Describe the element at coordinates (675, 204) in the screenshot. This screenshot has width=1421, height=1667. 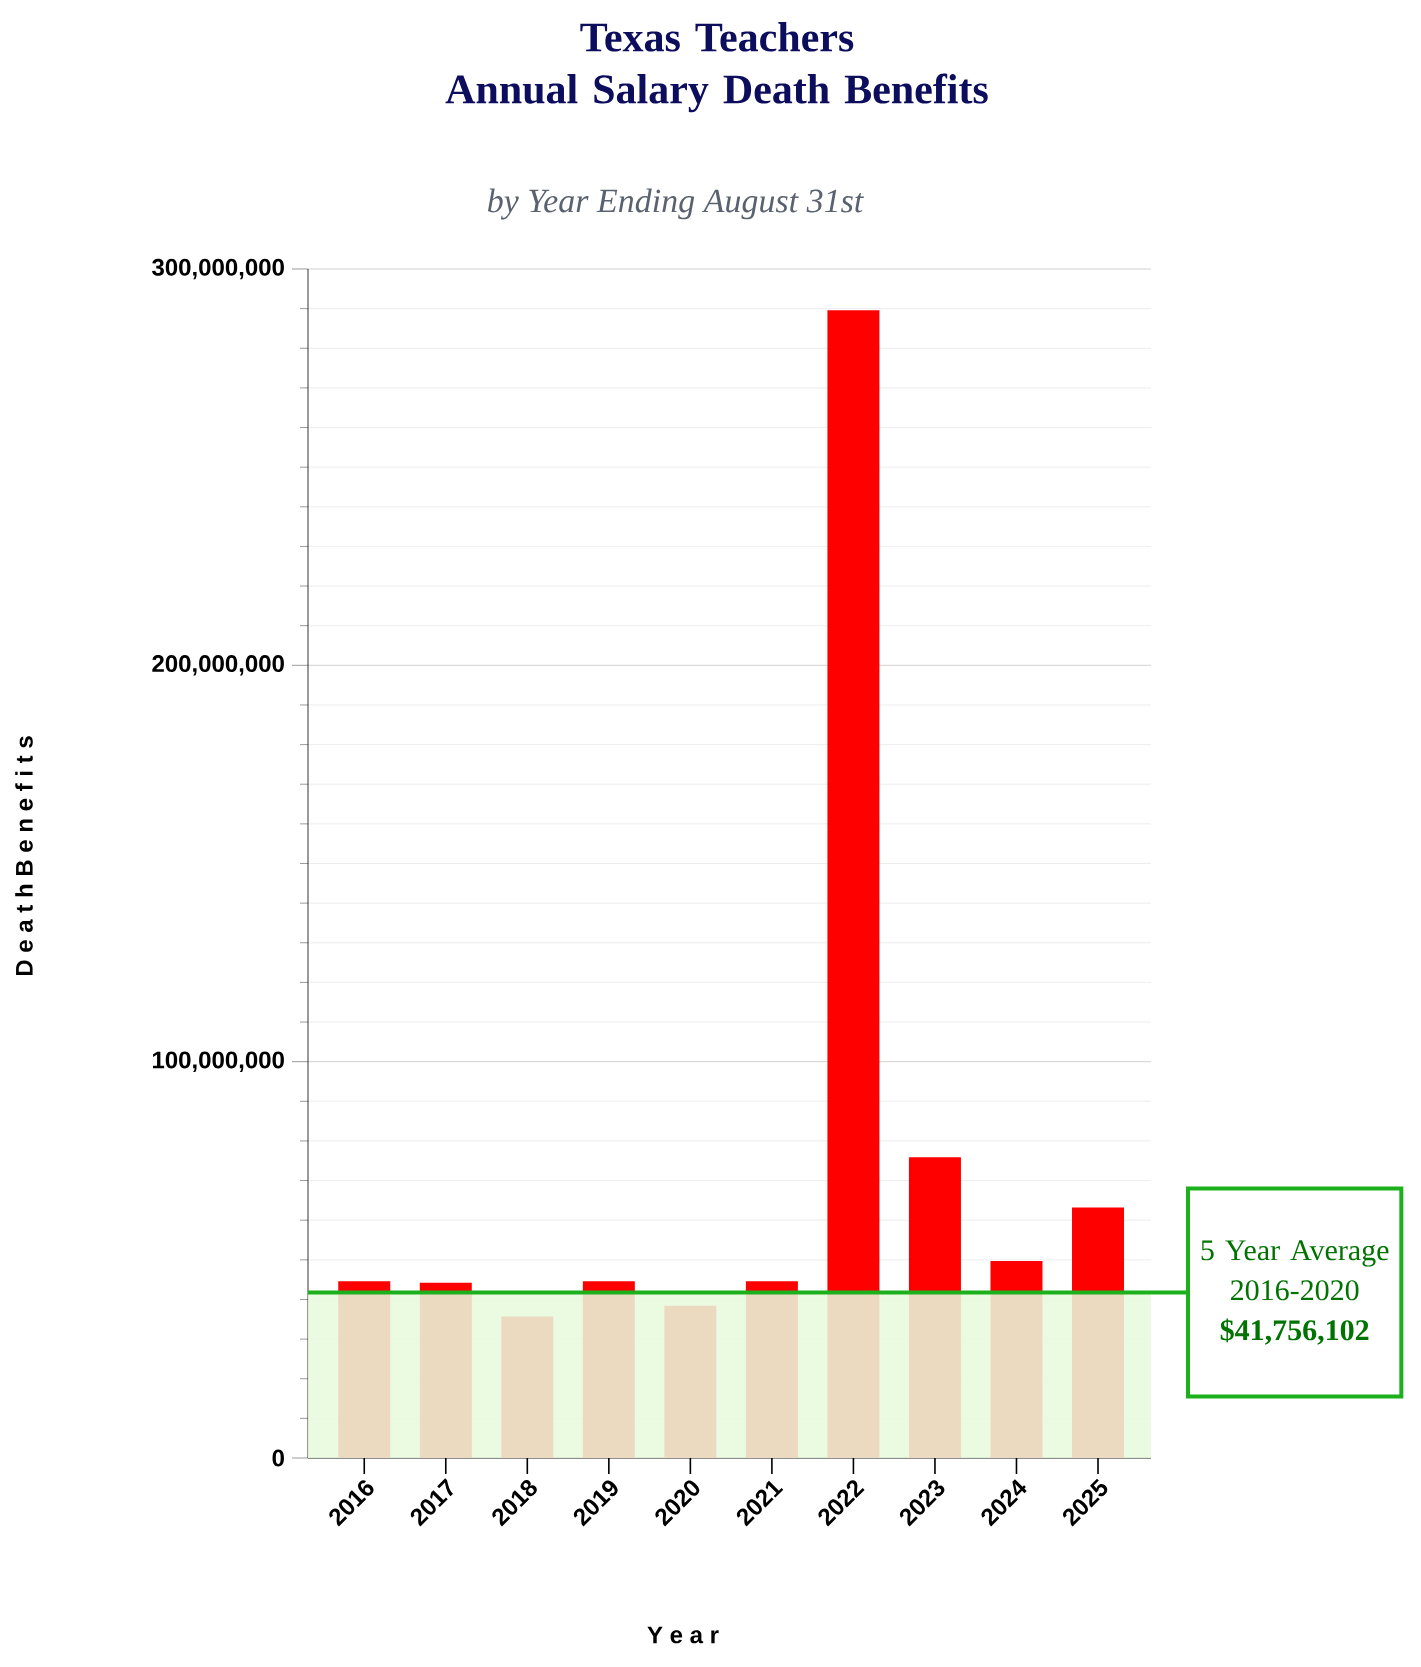
I see `chart-subtitle: by Year Ending August 31st` at that location.